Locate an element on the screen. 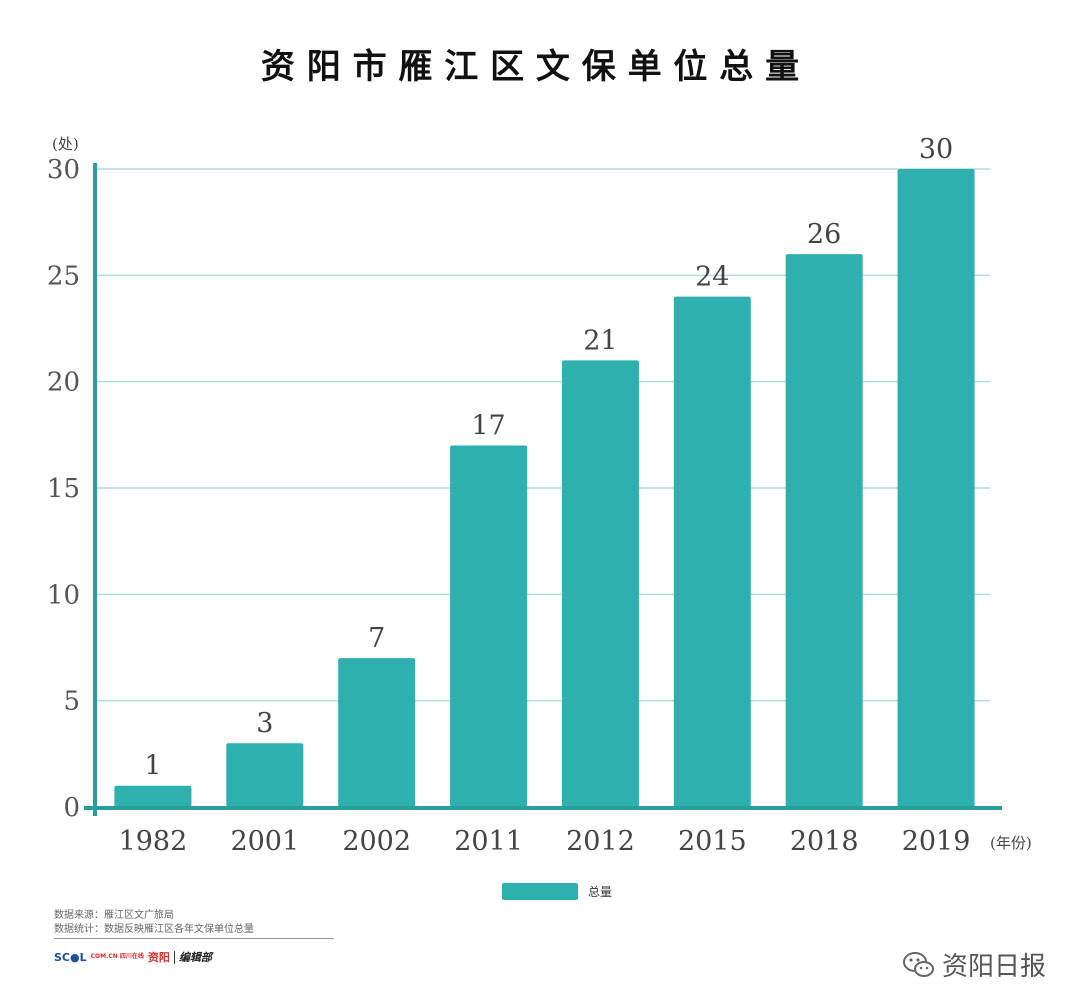 Image resolution: width=1080 pixels, height=1008 pixels. y-tick-label-25: 25 is located at coordinates (63, 276).